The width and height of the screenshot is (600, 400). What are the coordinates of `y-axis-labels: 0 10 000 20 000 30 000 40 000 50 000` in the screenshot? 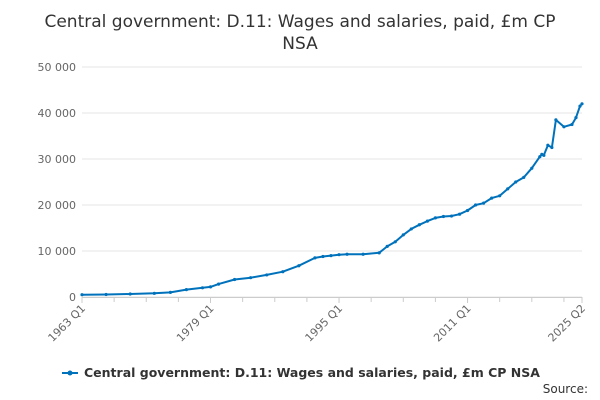 It's located at (57, 182).